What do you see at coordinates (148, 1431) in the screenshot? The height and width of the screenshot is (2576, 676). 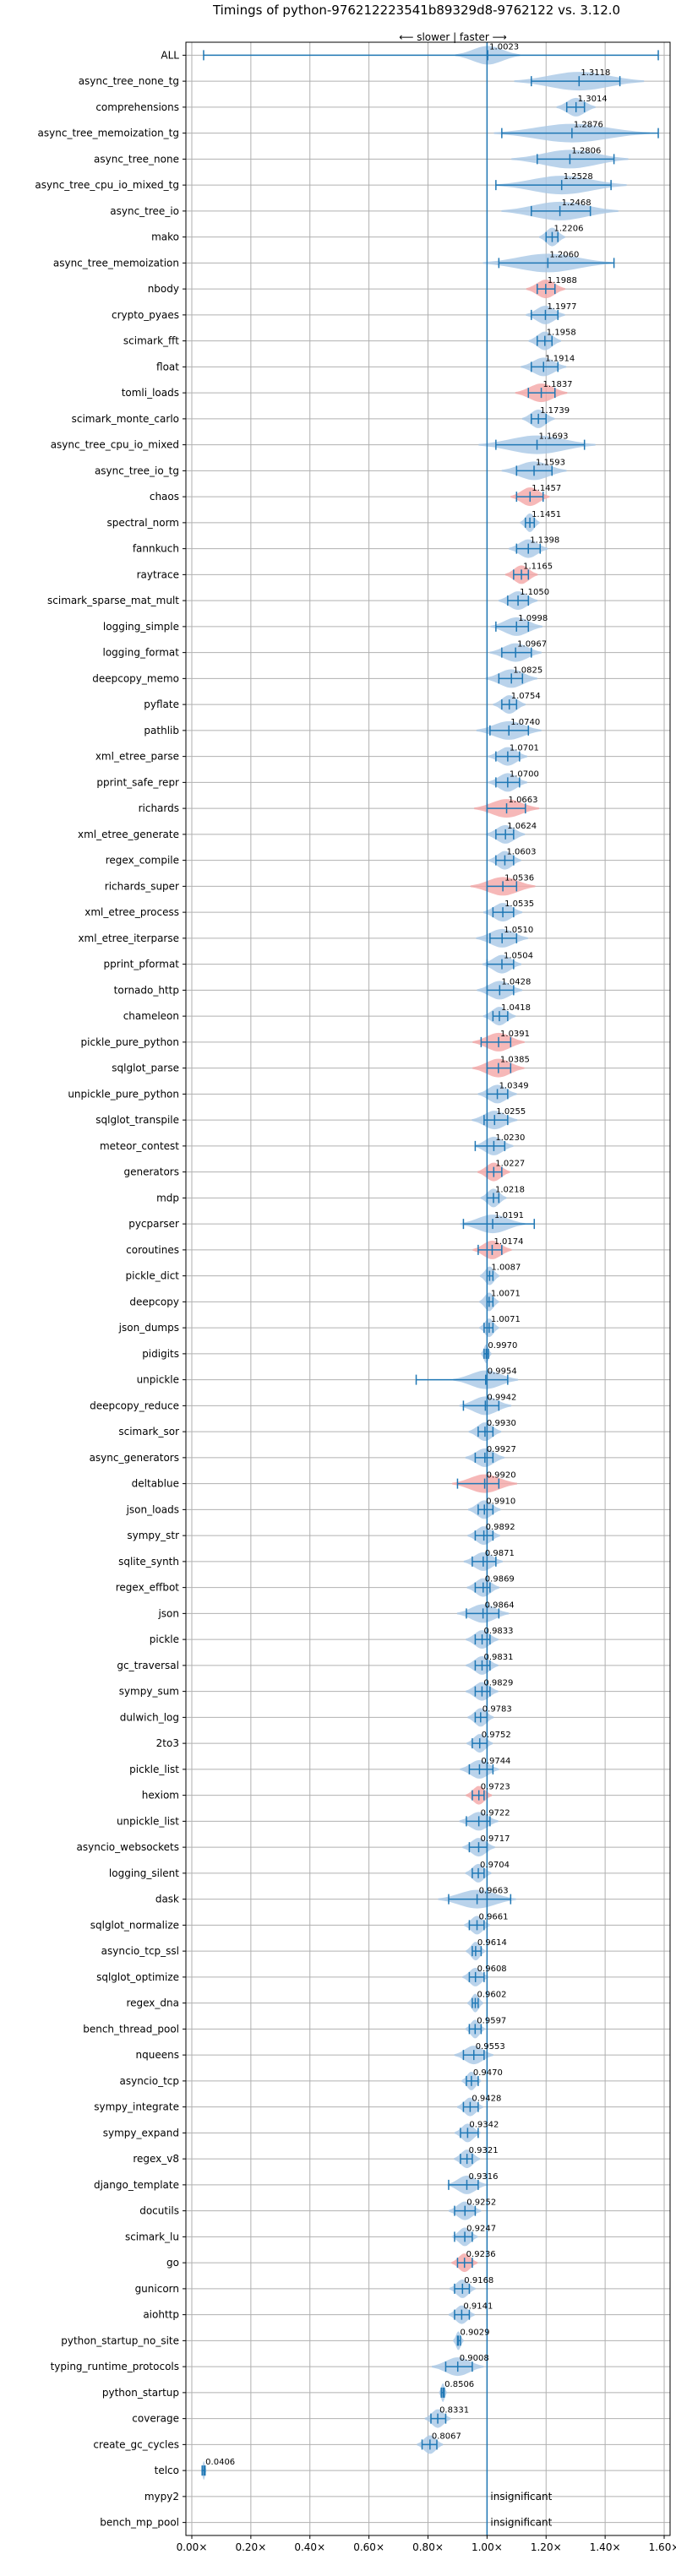 I see `benchmark-label: scimark_sor` at bounding box center [148, 1431].